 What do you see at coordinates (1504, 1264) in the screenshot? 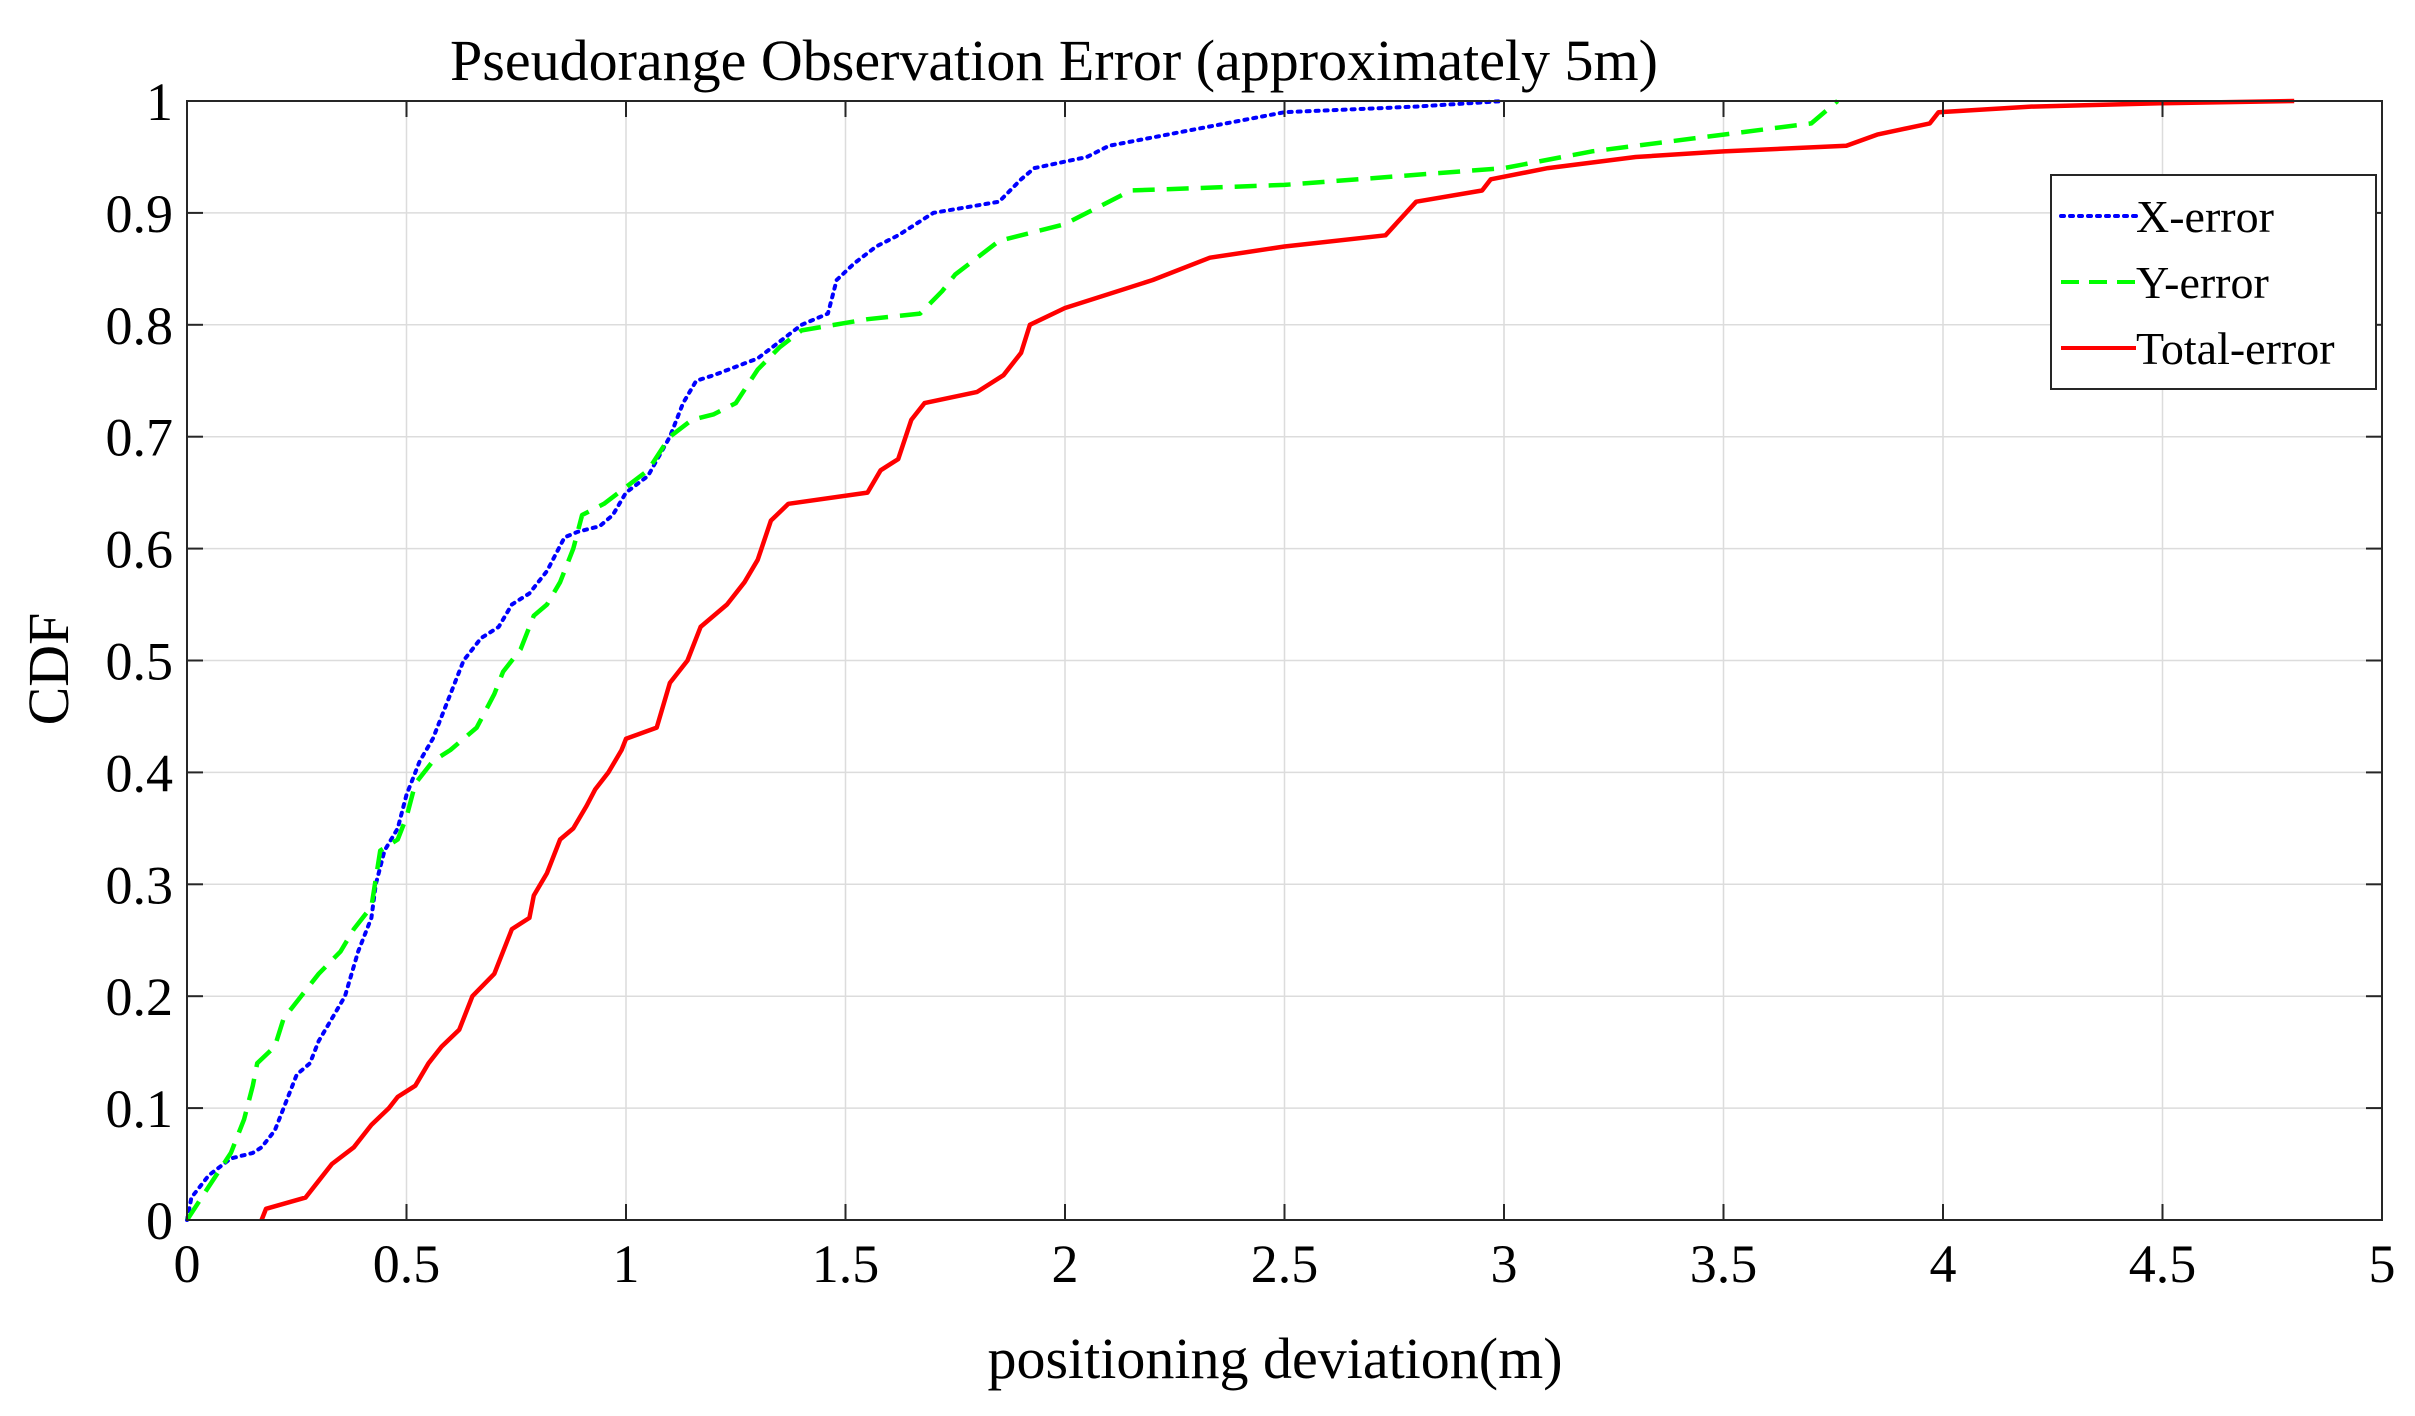
I see `x-tick-label: 3` at bounding box center [1504, 1264].